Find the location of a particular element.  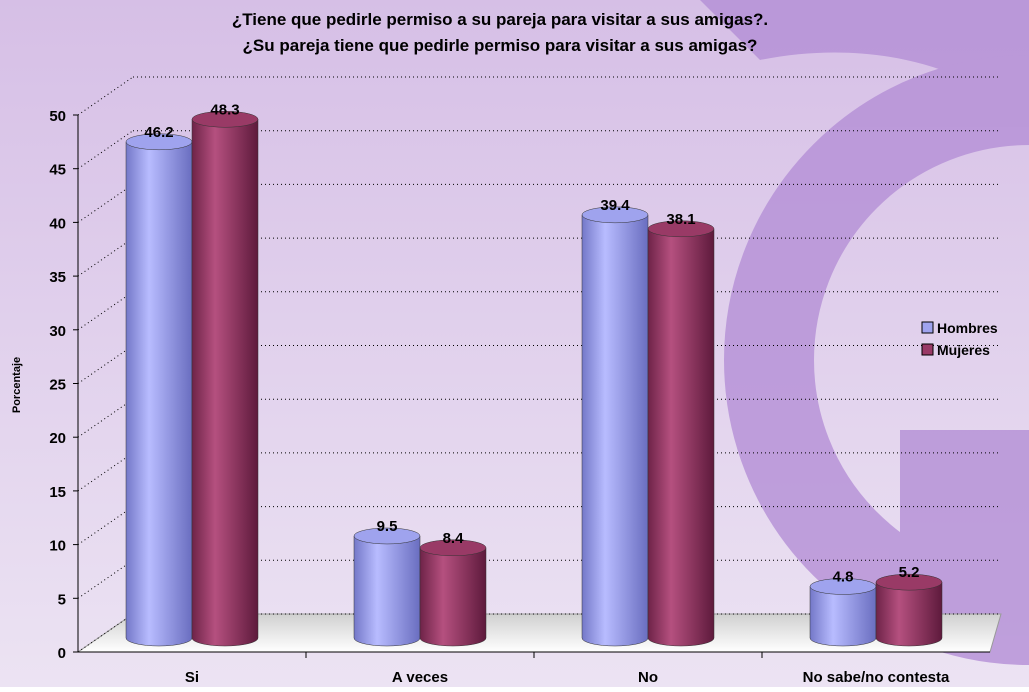

y-tick-label: 10 is located at coordinates (57, 546).